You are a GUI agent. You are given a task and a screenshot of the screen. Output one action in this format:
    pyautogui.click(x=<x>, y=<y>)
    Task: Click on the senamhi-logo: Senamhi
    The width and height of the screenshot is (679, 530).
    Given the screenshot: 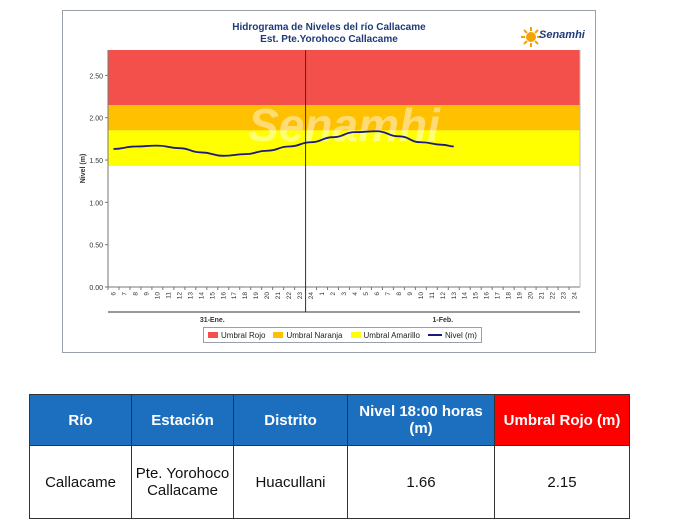 What is the action you would take?
    pyautogui.click(x=553, y=38)
    